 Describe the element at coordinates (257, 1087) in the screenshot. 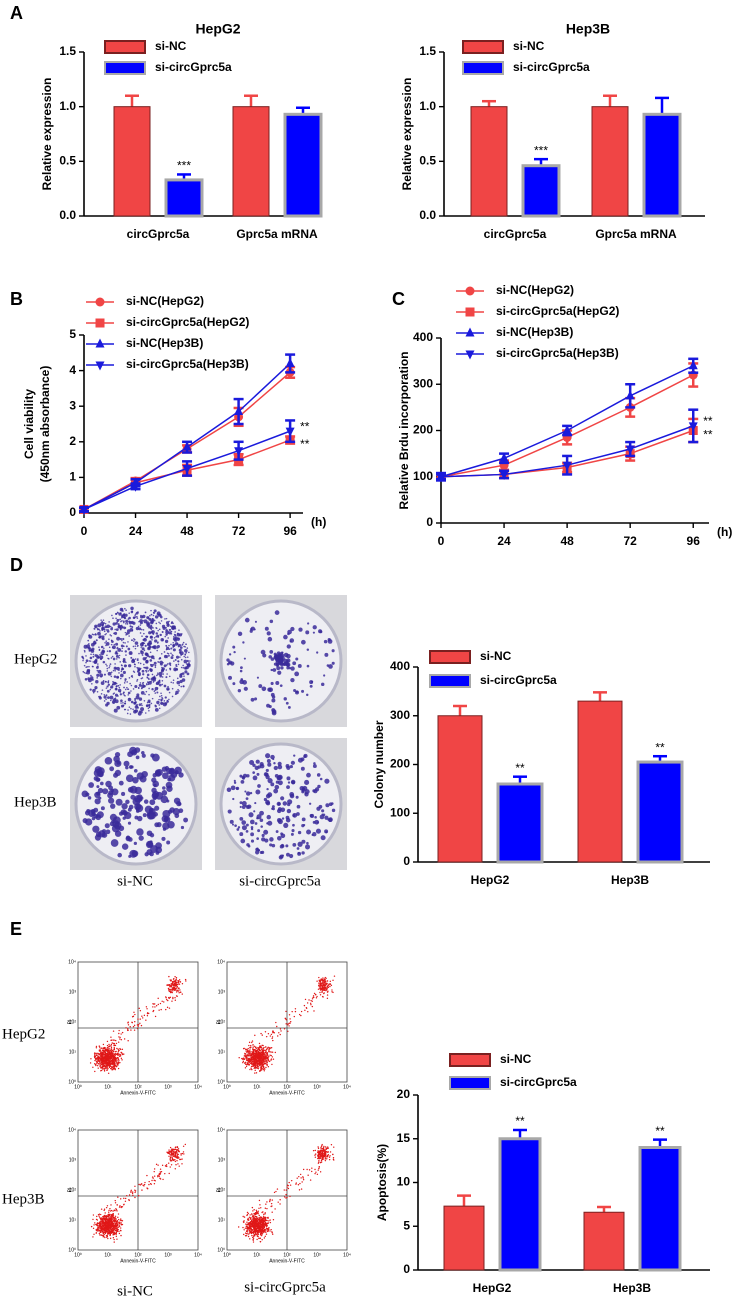

I see `flow-tick-label: 10¹` at that location.